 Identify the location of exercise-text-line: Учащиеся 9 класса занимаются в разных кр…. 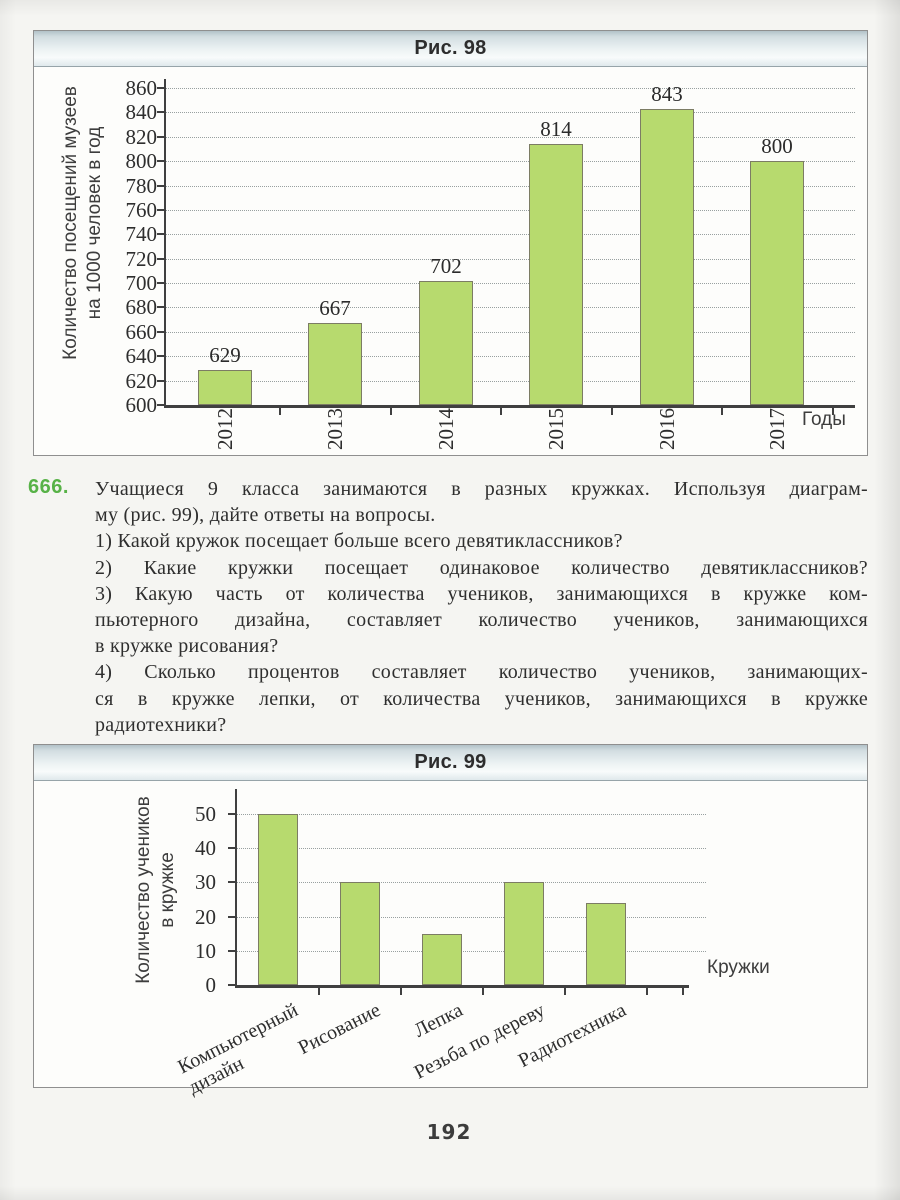
(481, 489).